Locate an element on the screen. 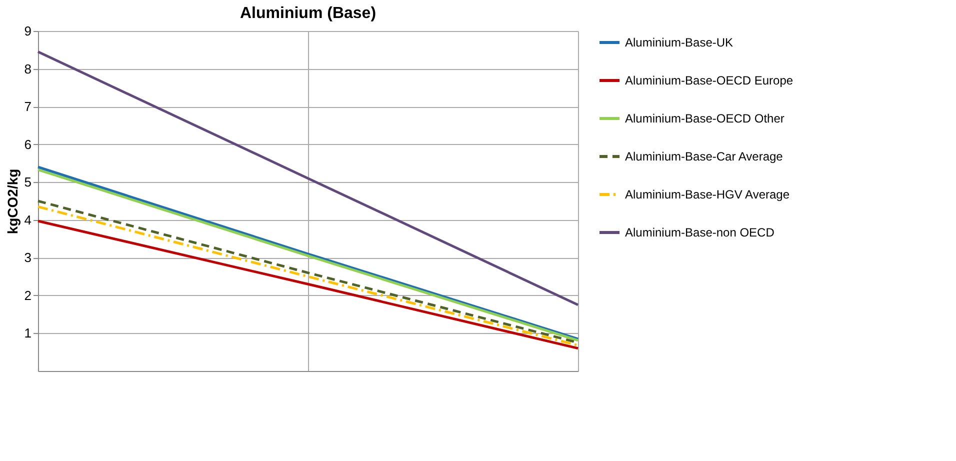 This screenshot has height=461, width=956. y-tick-label: 2 is located at coordinates (28, 295).